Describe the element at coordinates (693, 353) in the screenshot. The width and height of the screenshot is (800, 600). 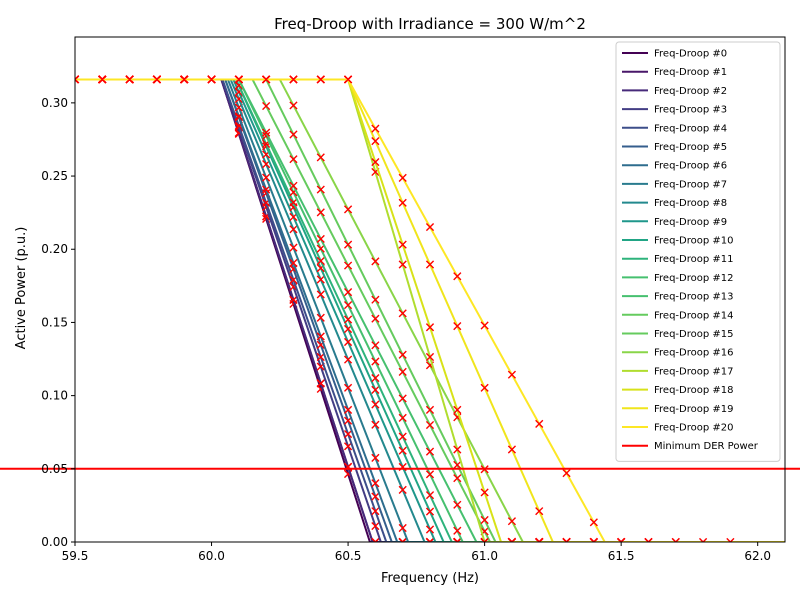
I see `legend-label-16: Freq-Droop #16` at that location.